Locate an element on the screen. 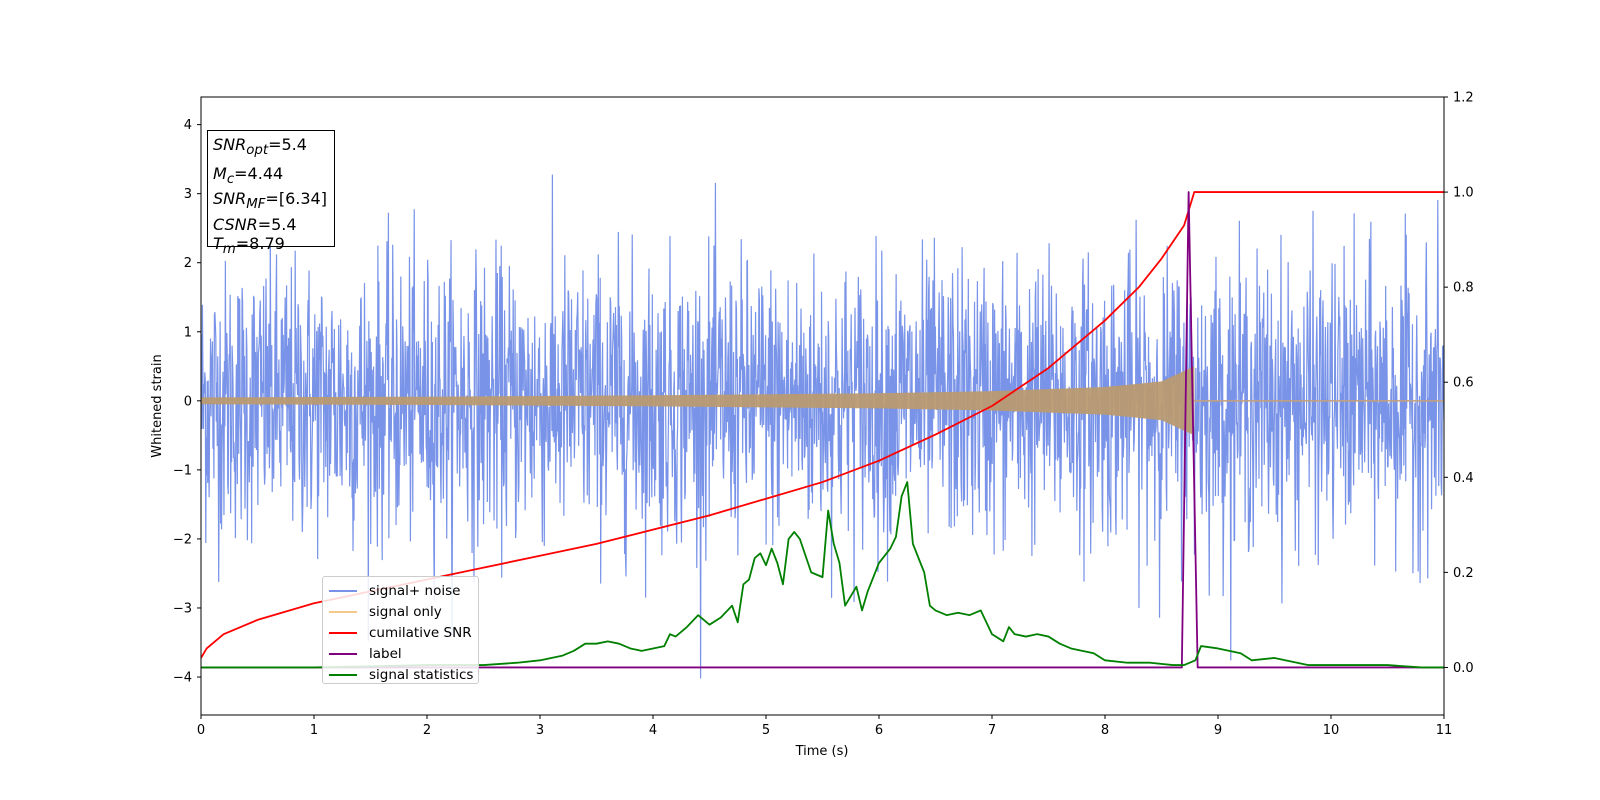 The width and height of the screenshot is (1600, 800). chirp-mass-annotation: Mc=4.44 is located at coordinates (248, 176).